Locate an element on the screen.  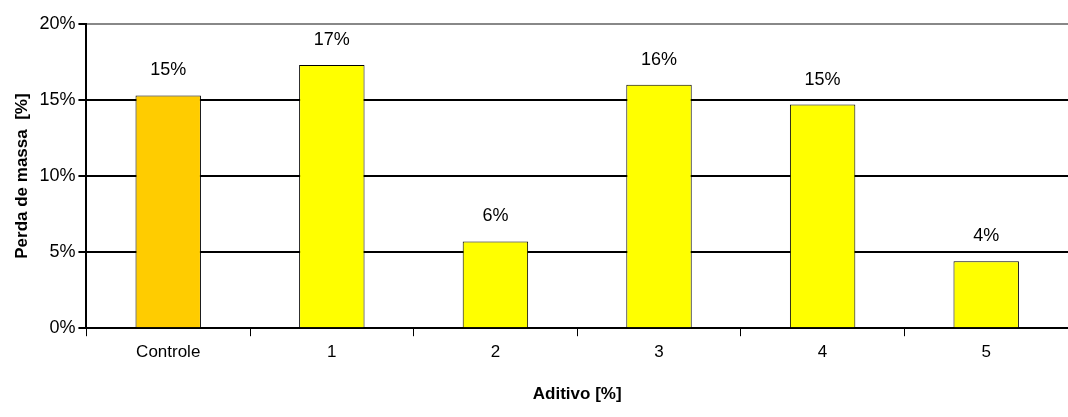
x-tick-label: 4 is located at coordinates (822, 352).